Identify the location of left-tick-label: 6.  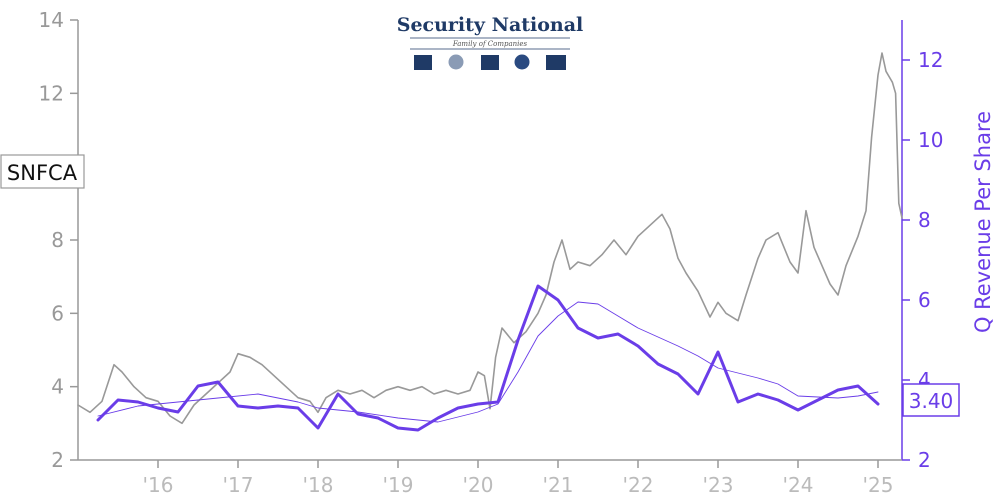
(57, 313).